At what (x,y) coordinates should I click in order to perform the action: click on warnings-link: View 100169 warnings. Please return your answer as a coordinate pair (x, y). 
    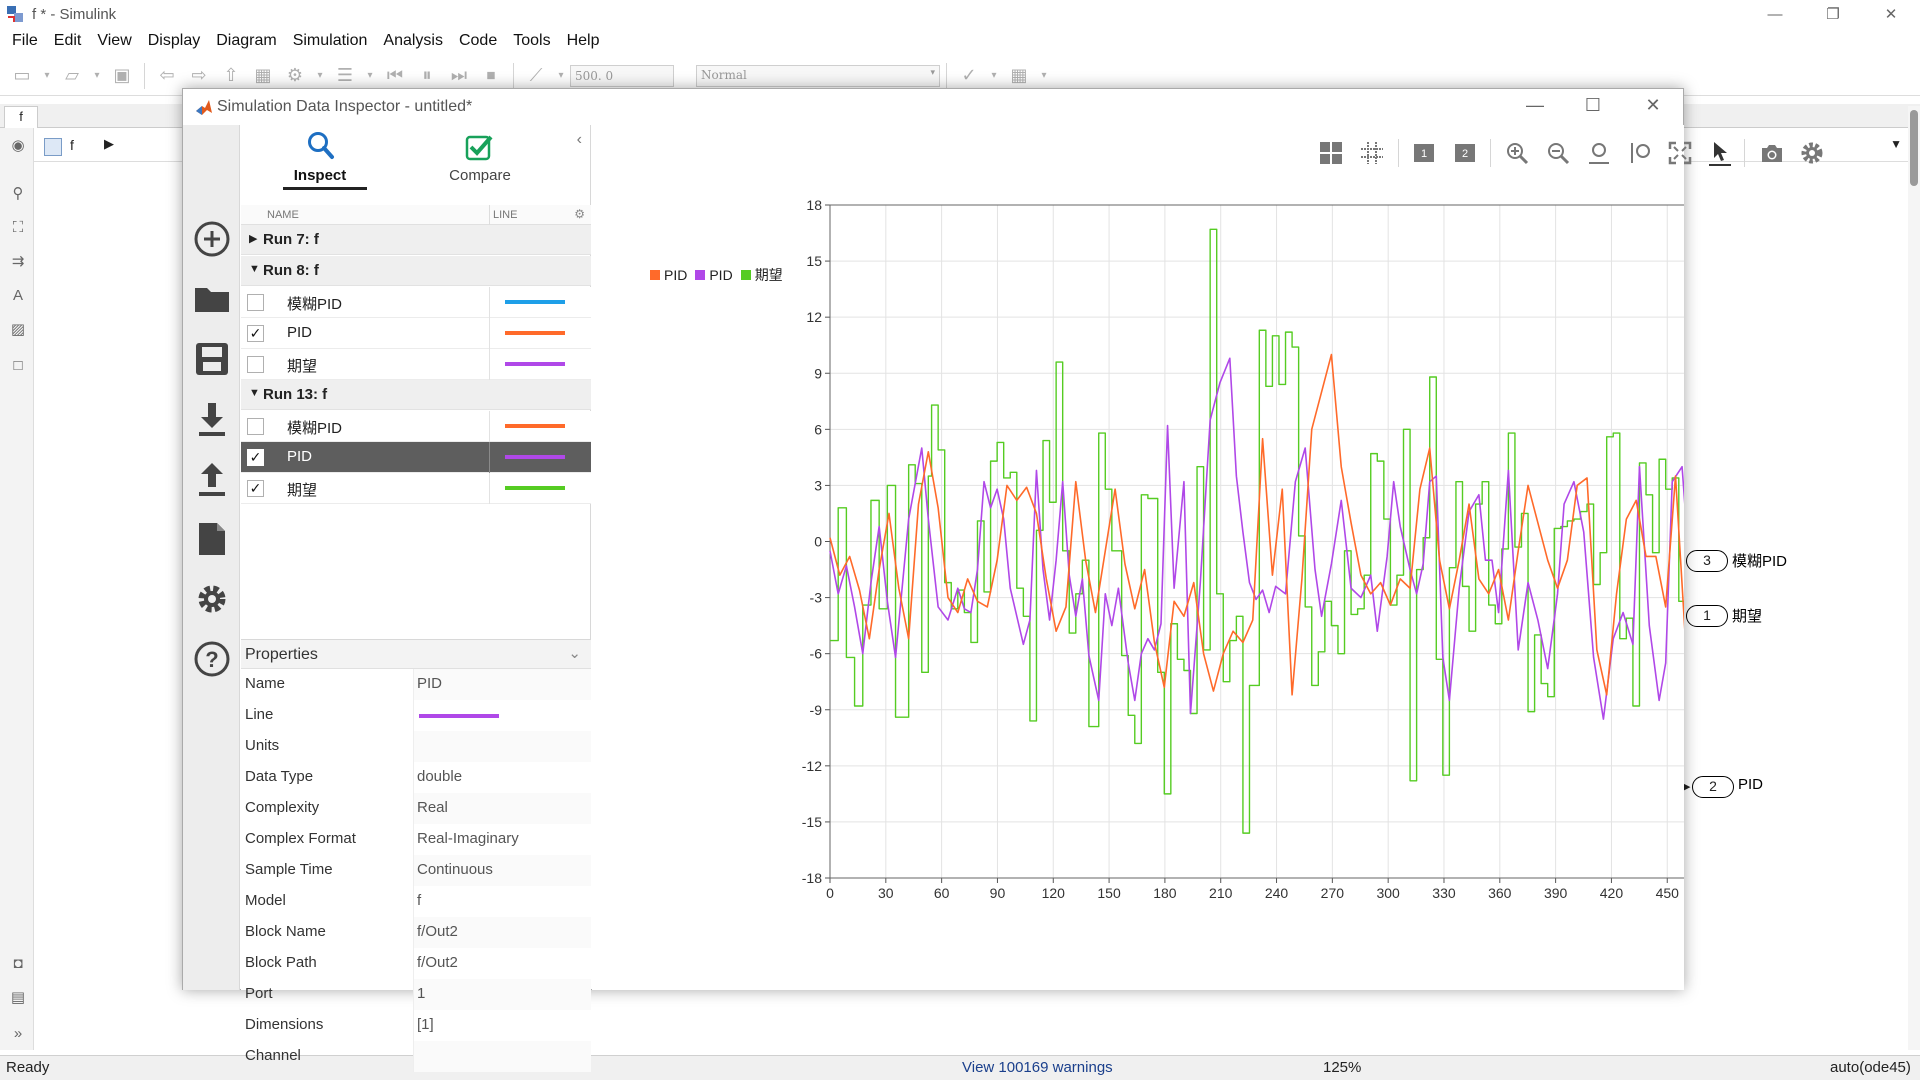
    Looking at the image, I should click on (1037, 1067).